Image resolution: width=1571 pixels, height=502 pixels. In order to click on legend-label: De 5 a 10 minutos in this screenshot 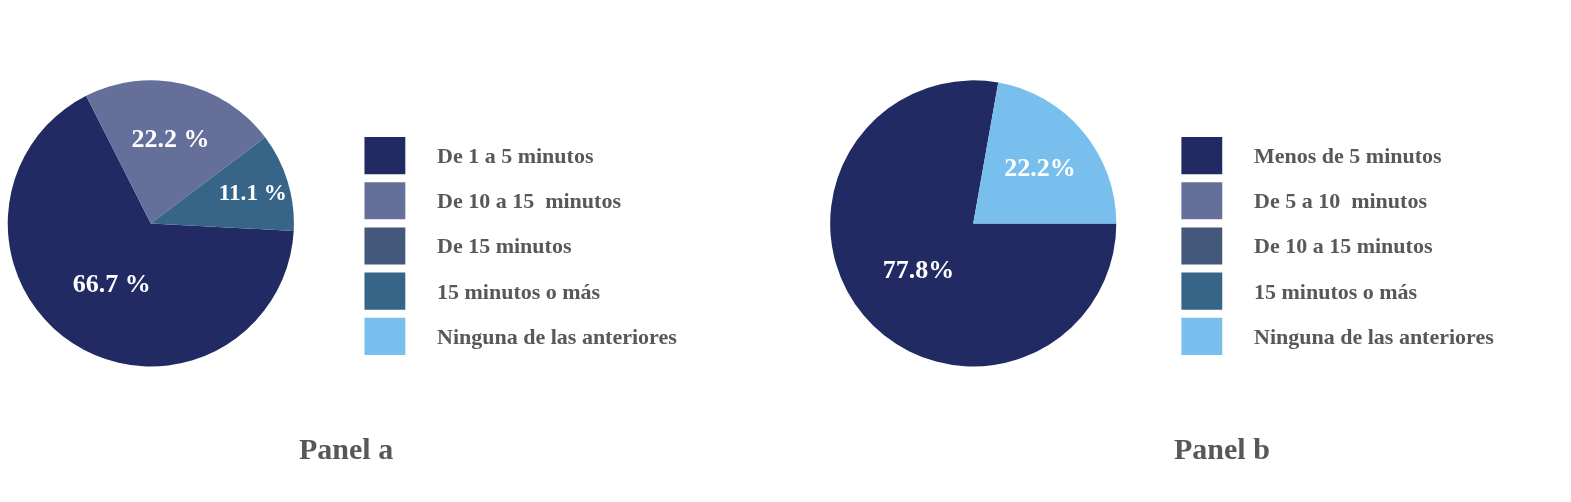, I will do `click(1341, 200)`.